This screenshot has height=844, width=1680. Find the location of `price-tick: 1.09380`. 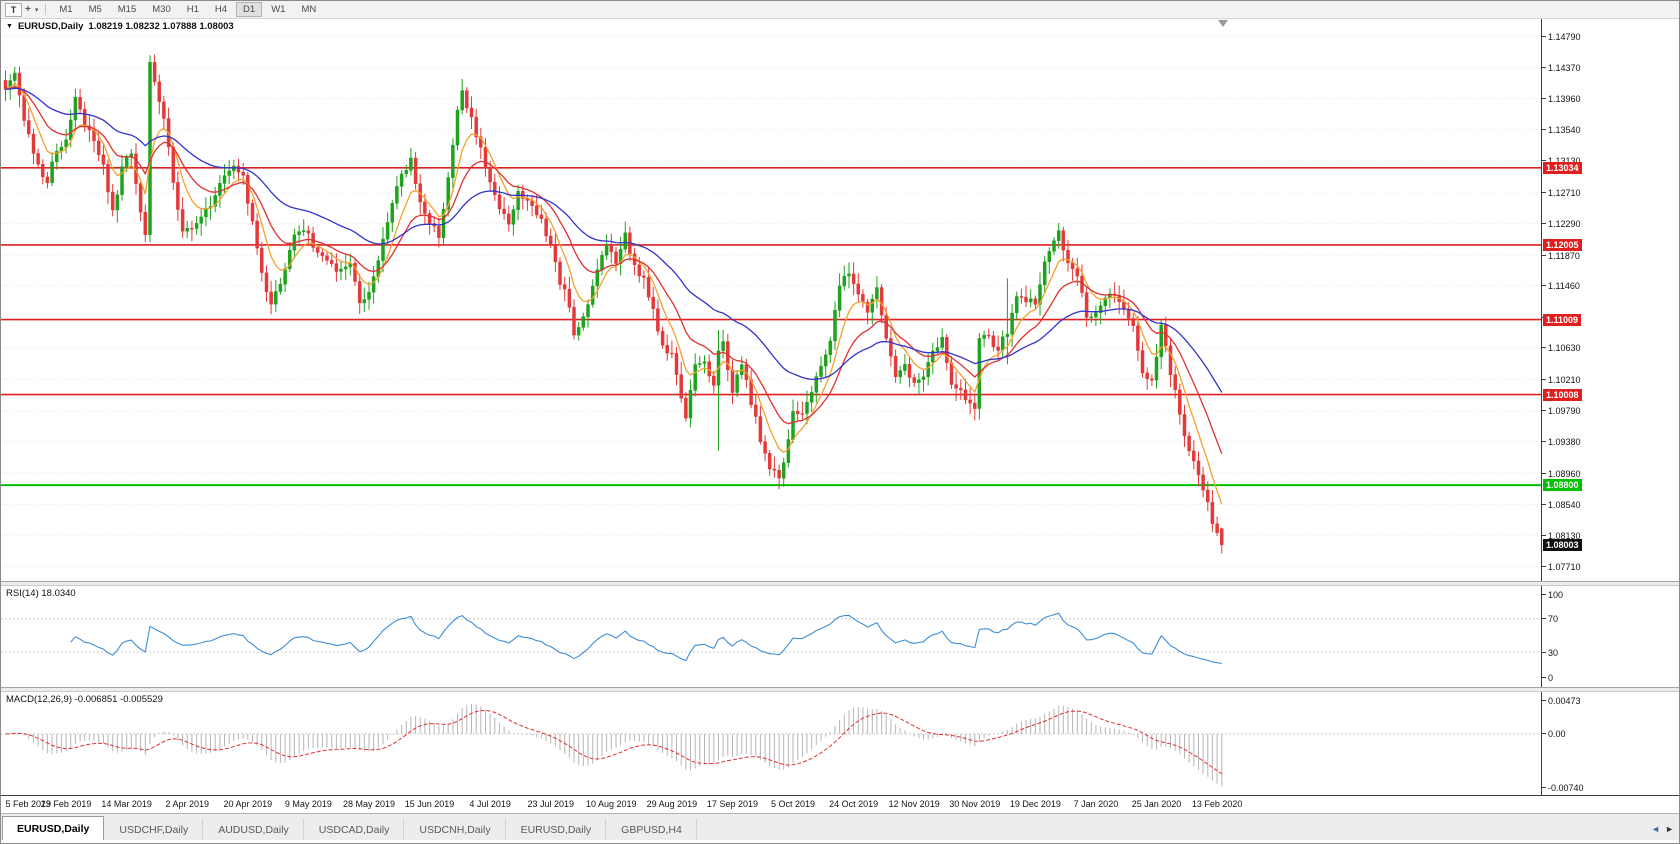

price-tick: 1.09380 is located at coordinates (1561, 442).